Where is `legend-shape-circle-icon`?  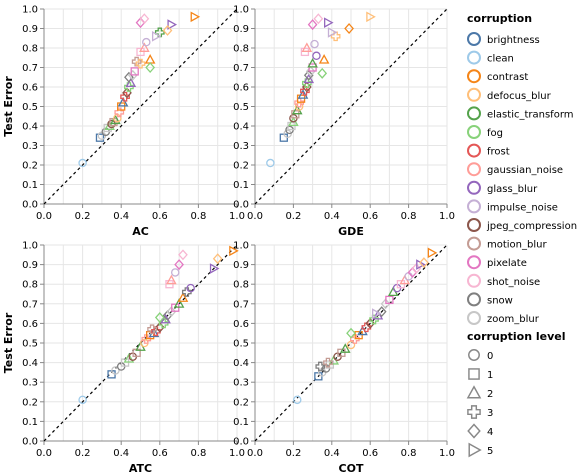 legend-shape-circle-icon is located at coordinates (474, 355).